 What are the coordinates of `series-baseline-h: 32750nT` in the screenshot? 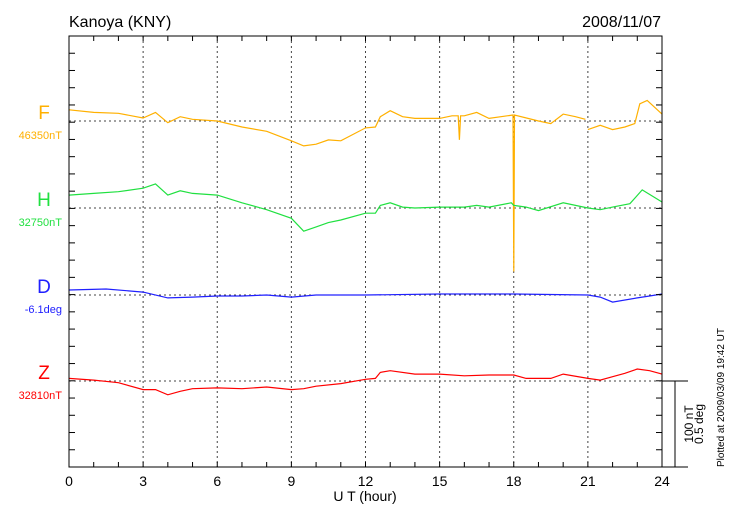 It's located at (41, 223).